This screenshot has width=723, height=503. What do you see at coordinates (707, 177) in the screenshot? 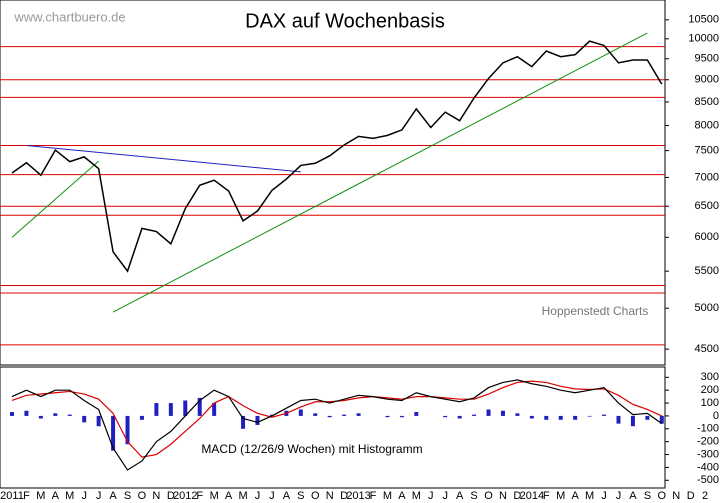
I see `y-tick-label: 7000` at bounding box center [707, 177].